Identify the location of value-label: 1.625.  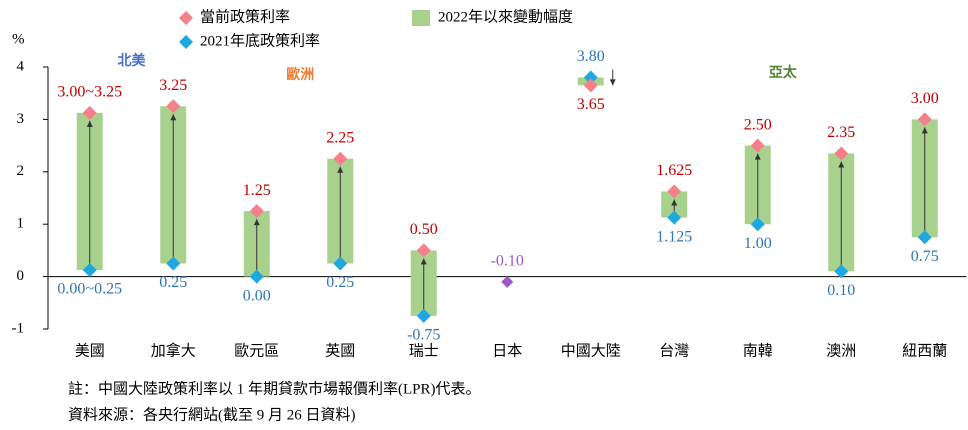
(674, 170).